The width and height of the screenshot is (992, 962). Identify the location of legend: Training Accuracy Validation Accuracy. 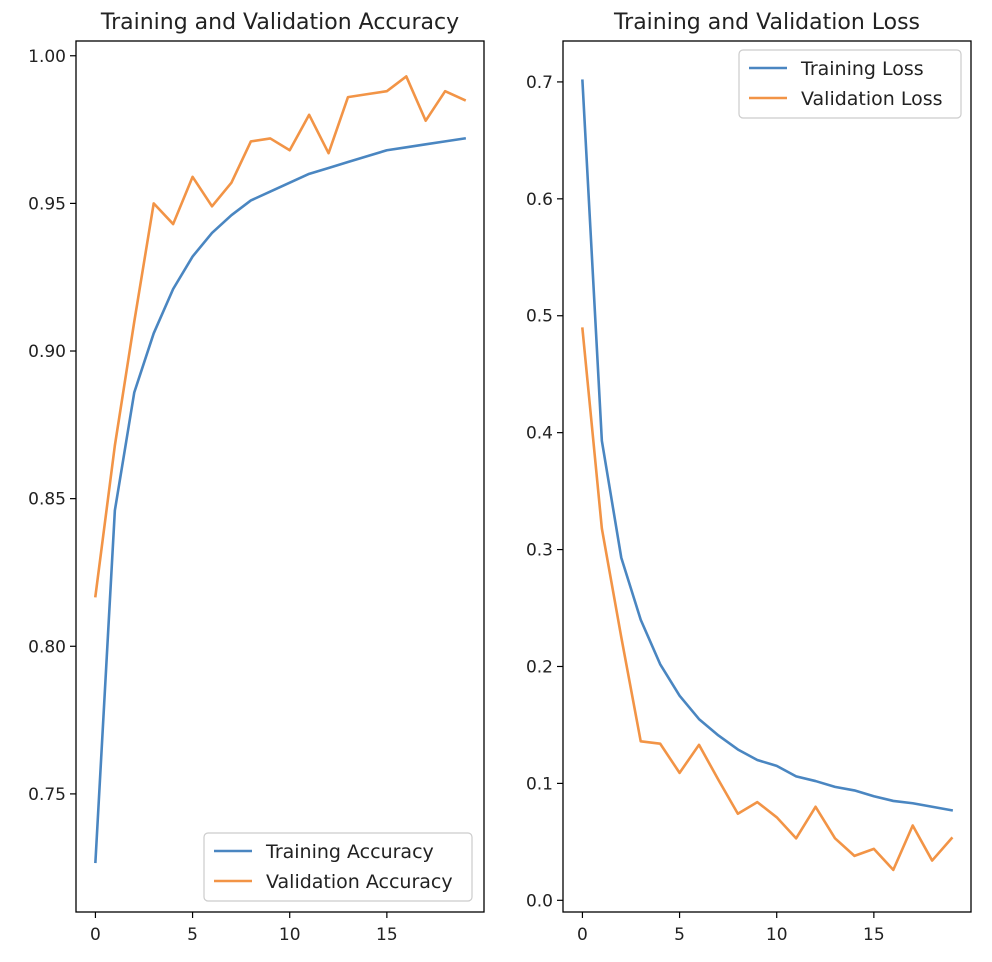
(338, 867).